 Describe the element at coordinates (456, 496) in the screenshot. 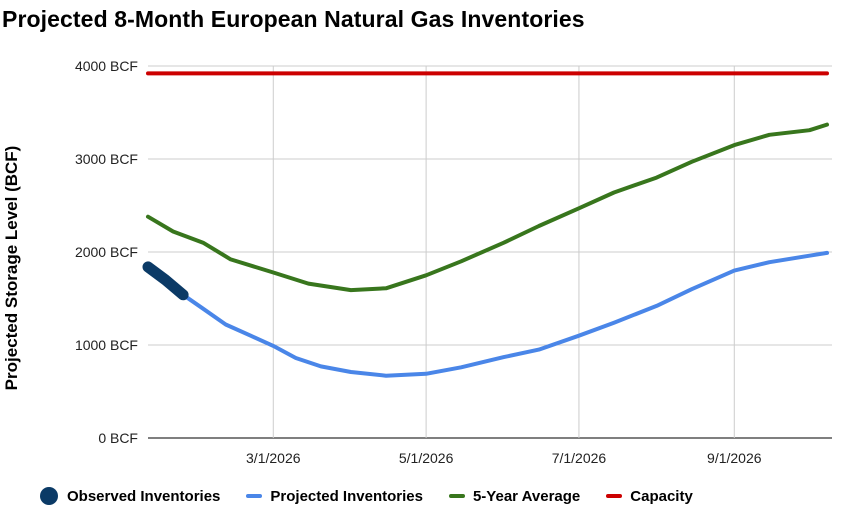

I see `legend-swatch-five-year-average` at that location.